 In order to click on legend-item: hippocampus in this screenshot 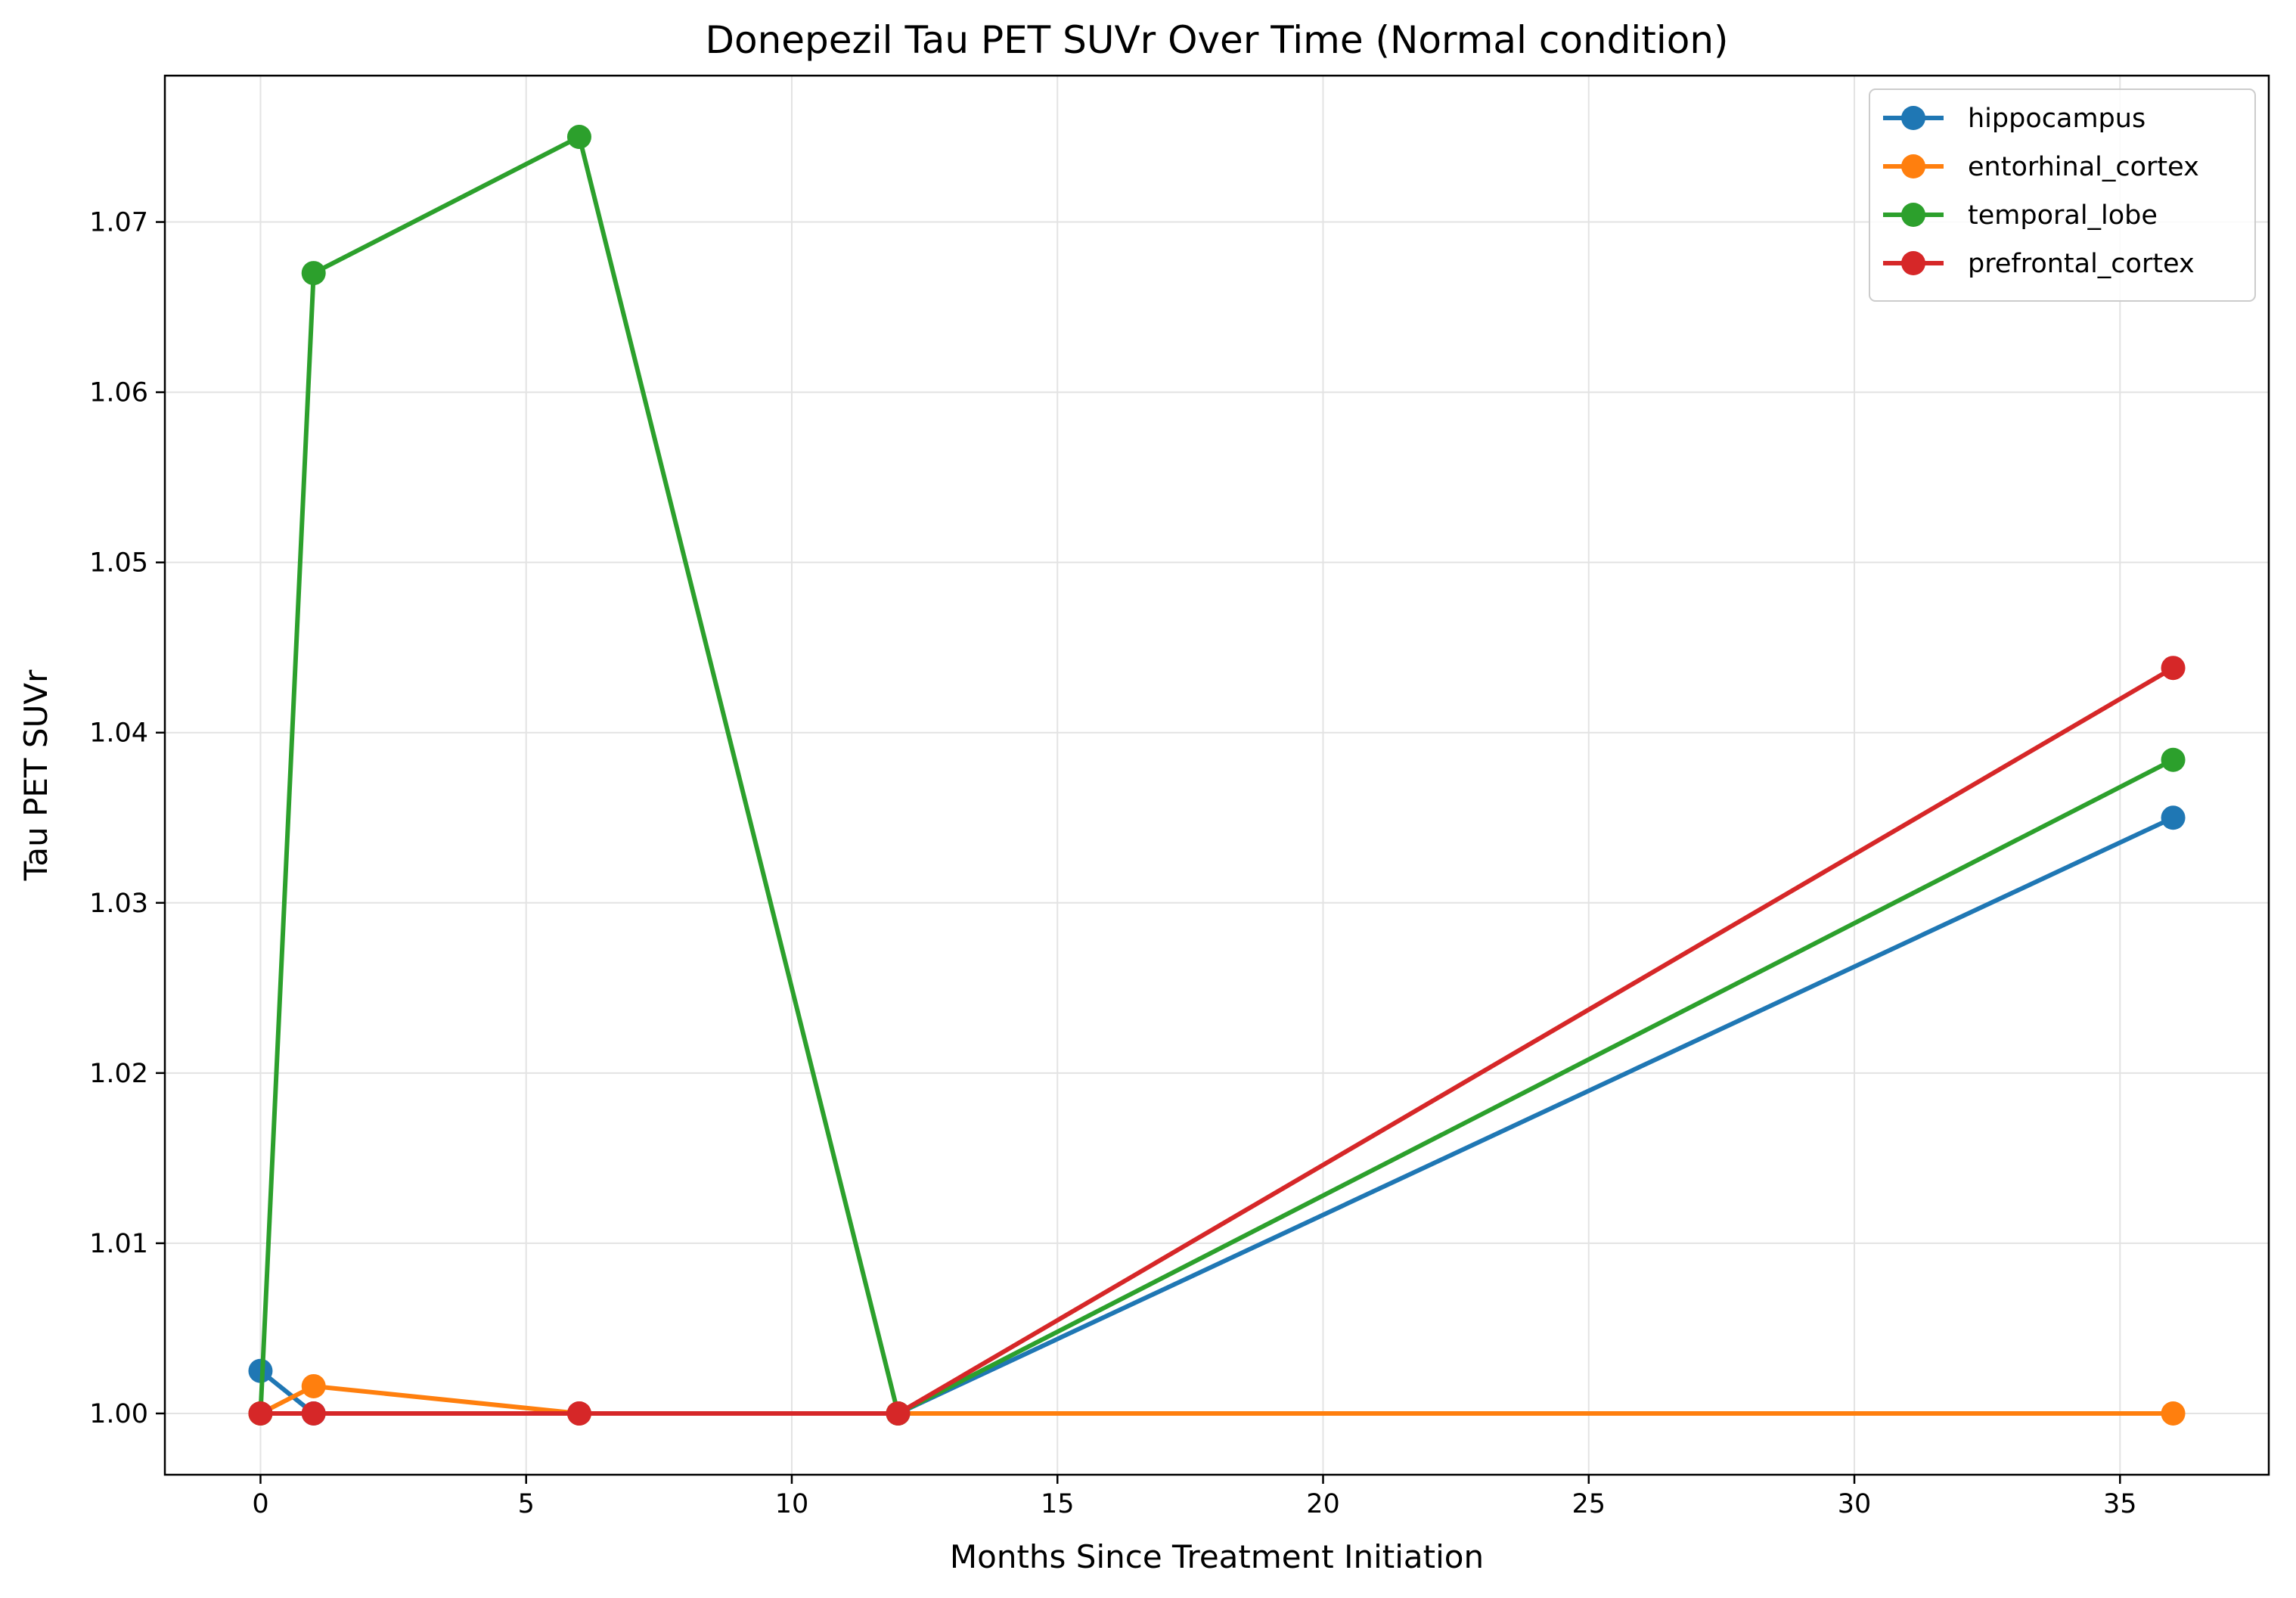, I will do `click(2014, 119)`.